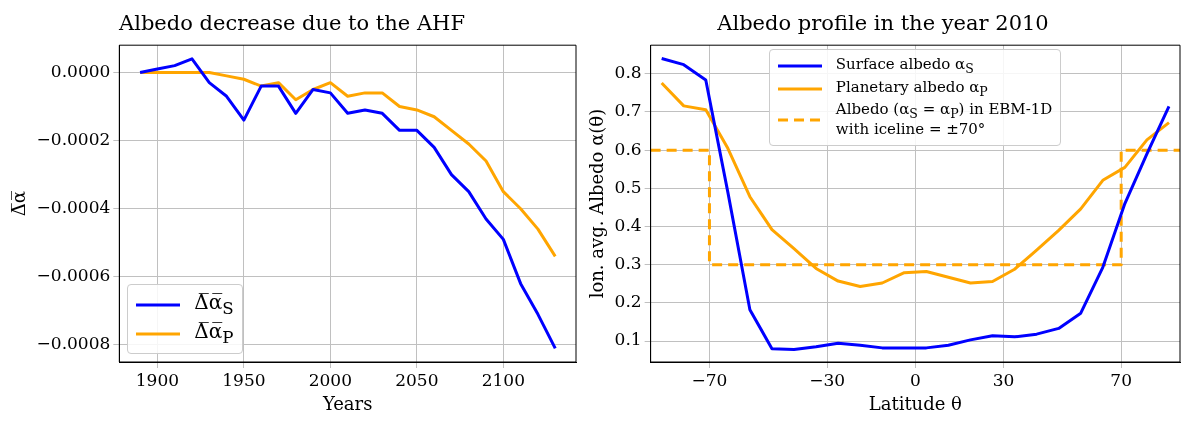 The image size is (1203, 424). I want to click on x-tick-label: 0, so click(915, 379).